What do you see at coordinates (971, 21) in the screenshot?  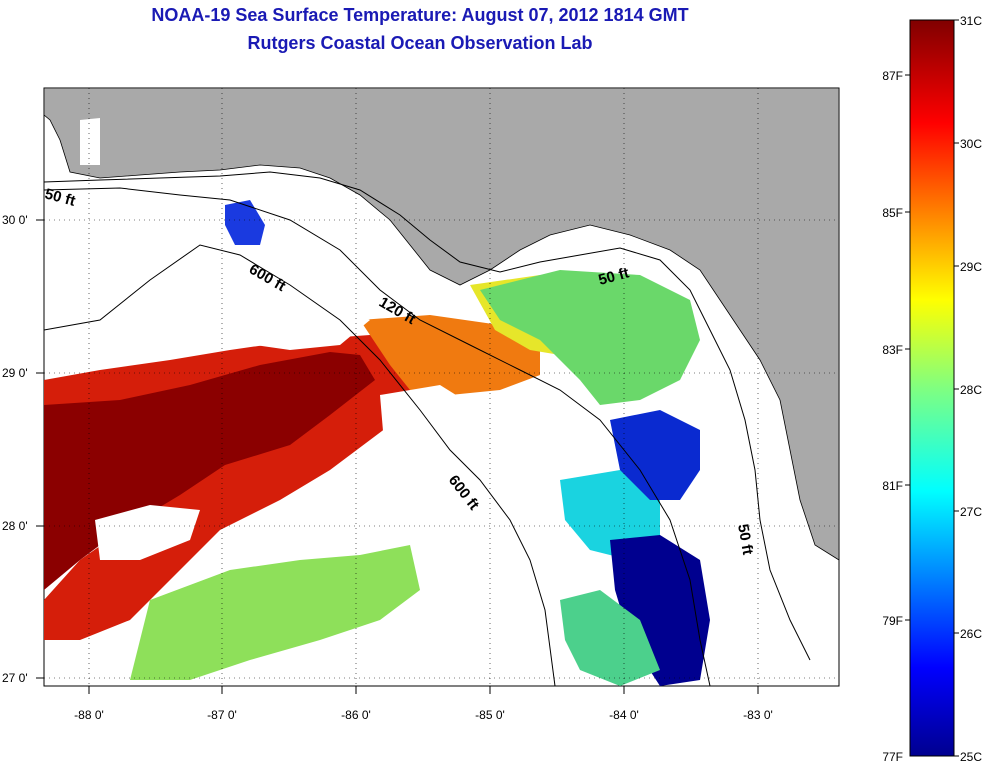 I see `colorbar-celsius-label: 31C` at bounding box center [971, 21].